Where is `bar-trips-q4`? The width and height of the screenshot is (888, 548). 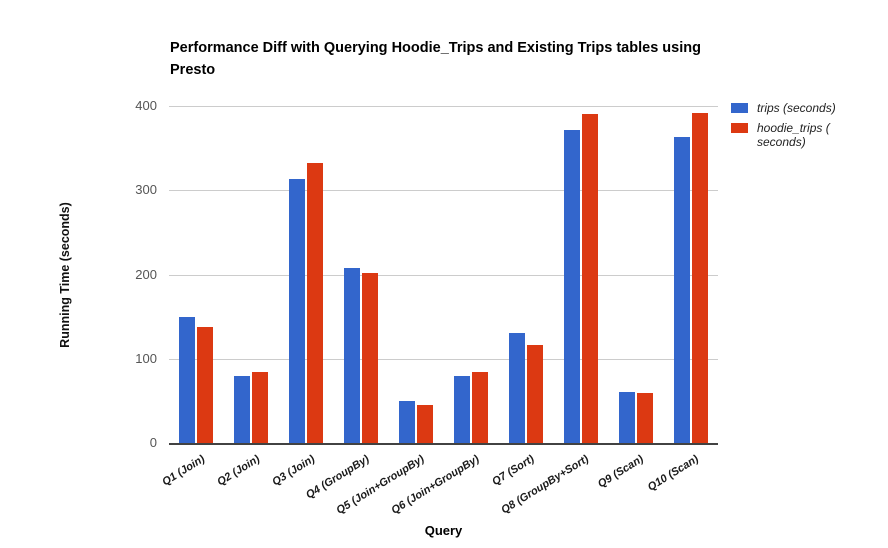
bar-trips-q4 is located at coordinates (352, 355).